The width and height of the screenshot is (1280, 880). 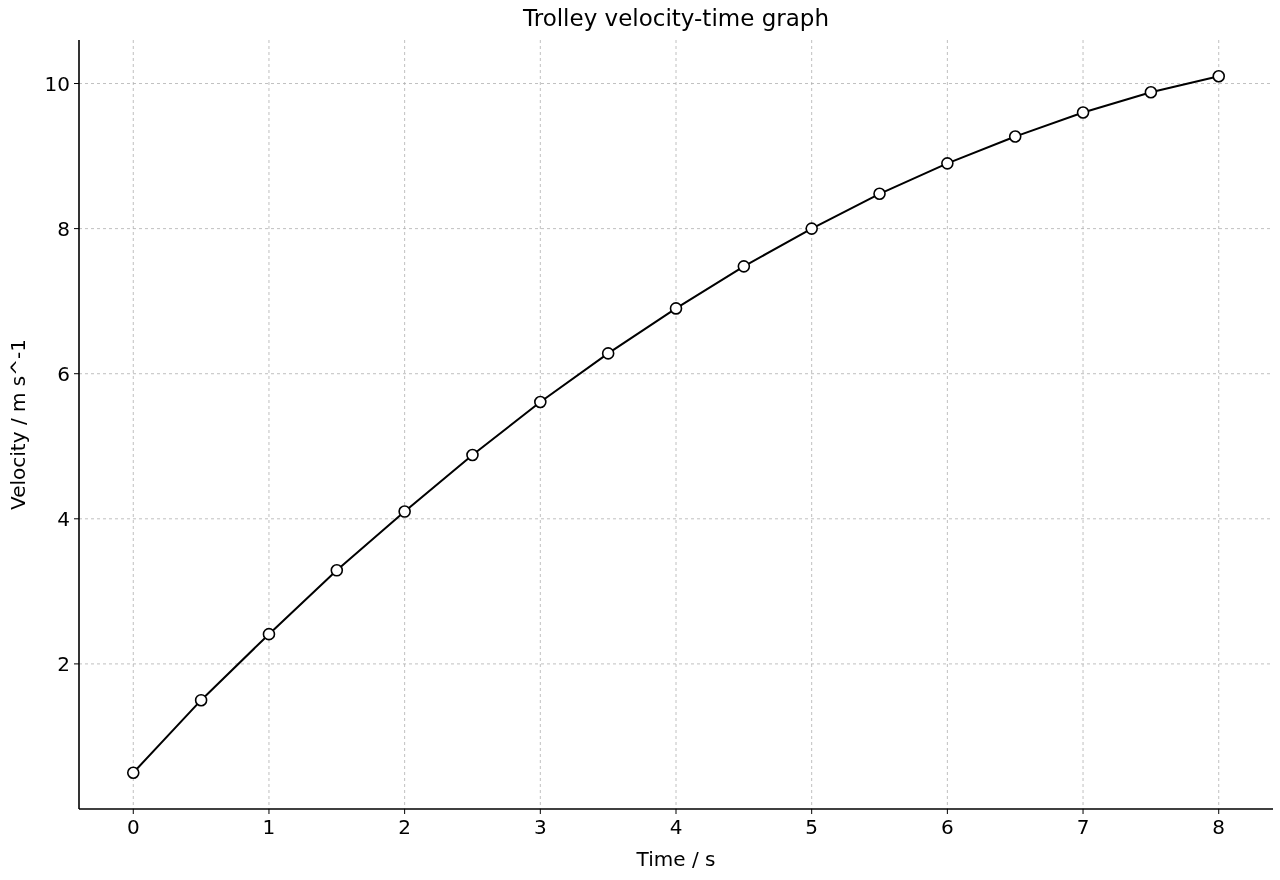 I want to click on x-tick-label: 4, so click(x=676, y=827).